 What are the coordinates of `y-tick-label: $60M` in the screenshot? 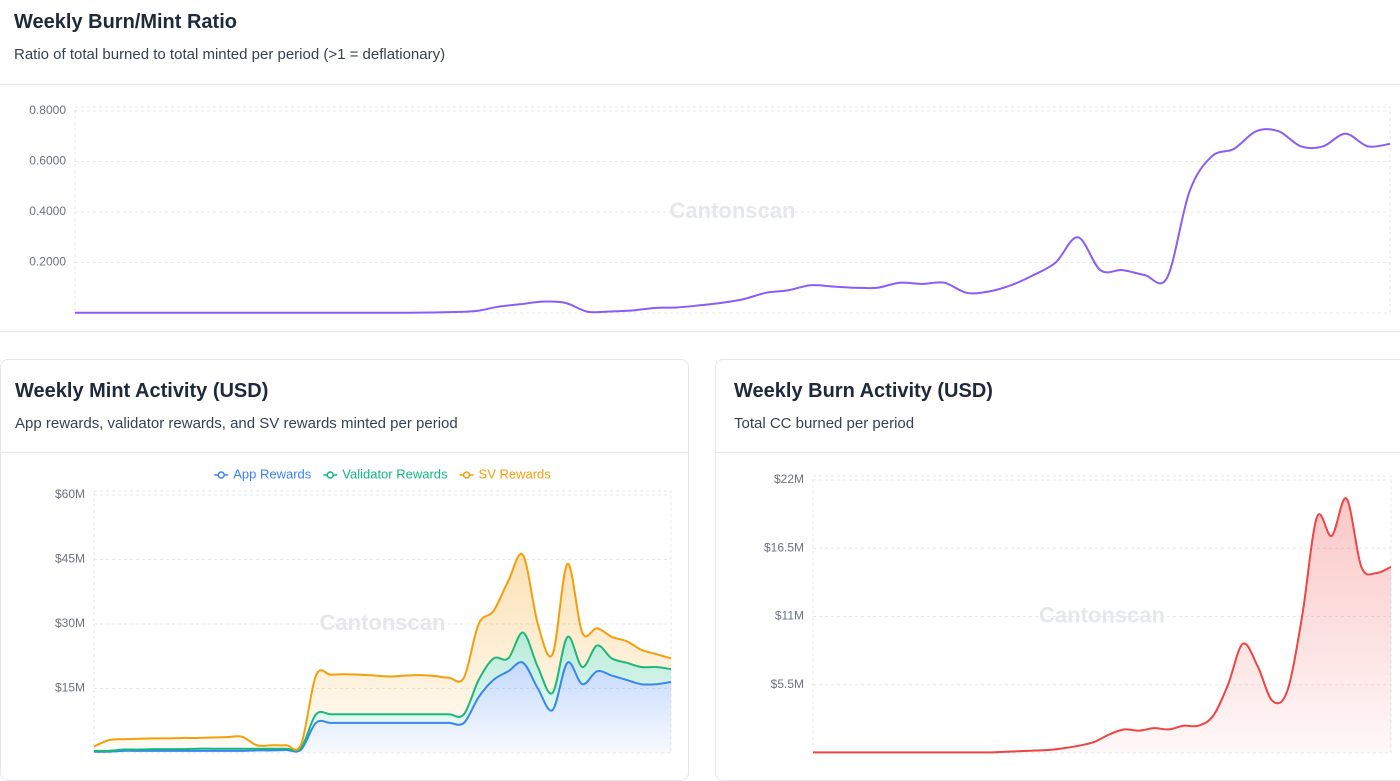 It's located at (70, 494).